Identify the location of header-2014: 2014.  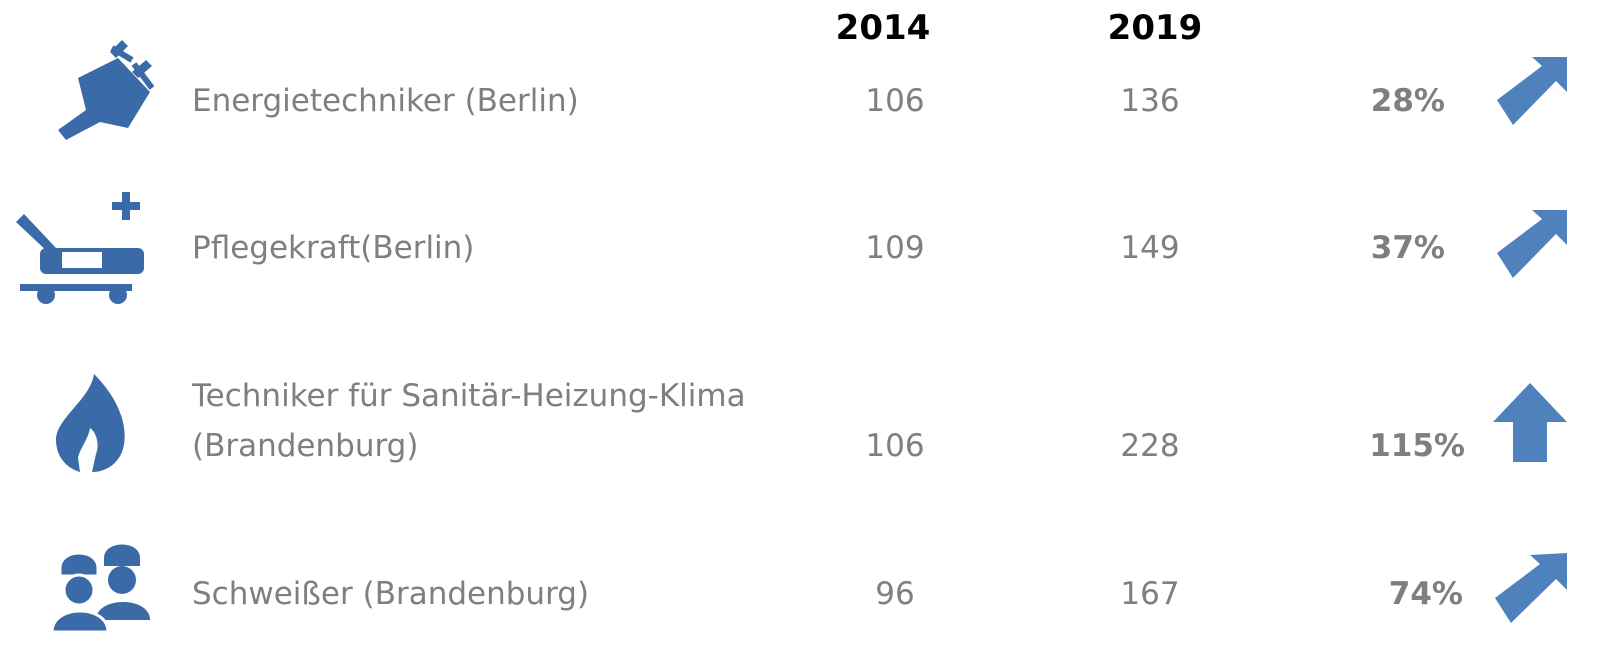
(883, 28).